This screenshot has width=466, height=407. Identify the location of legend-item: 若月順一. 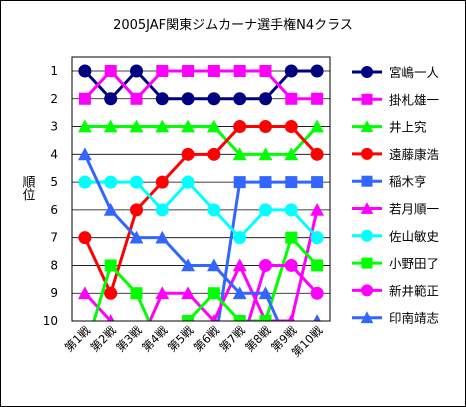
(395, 209).